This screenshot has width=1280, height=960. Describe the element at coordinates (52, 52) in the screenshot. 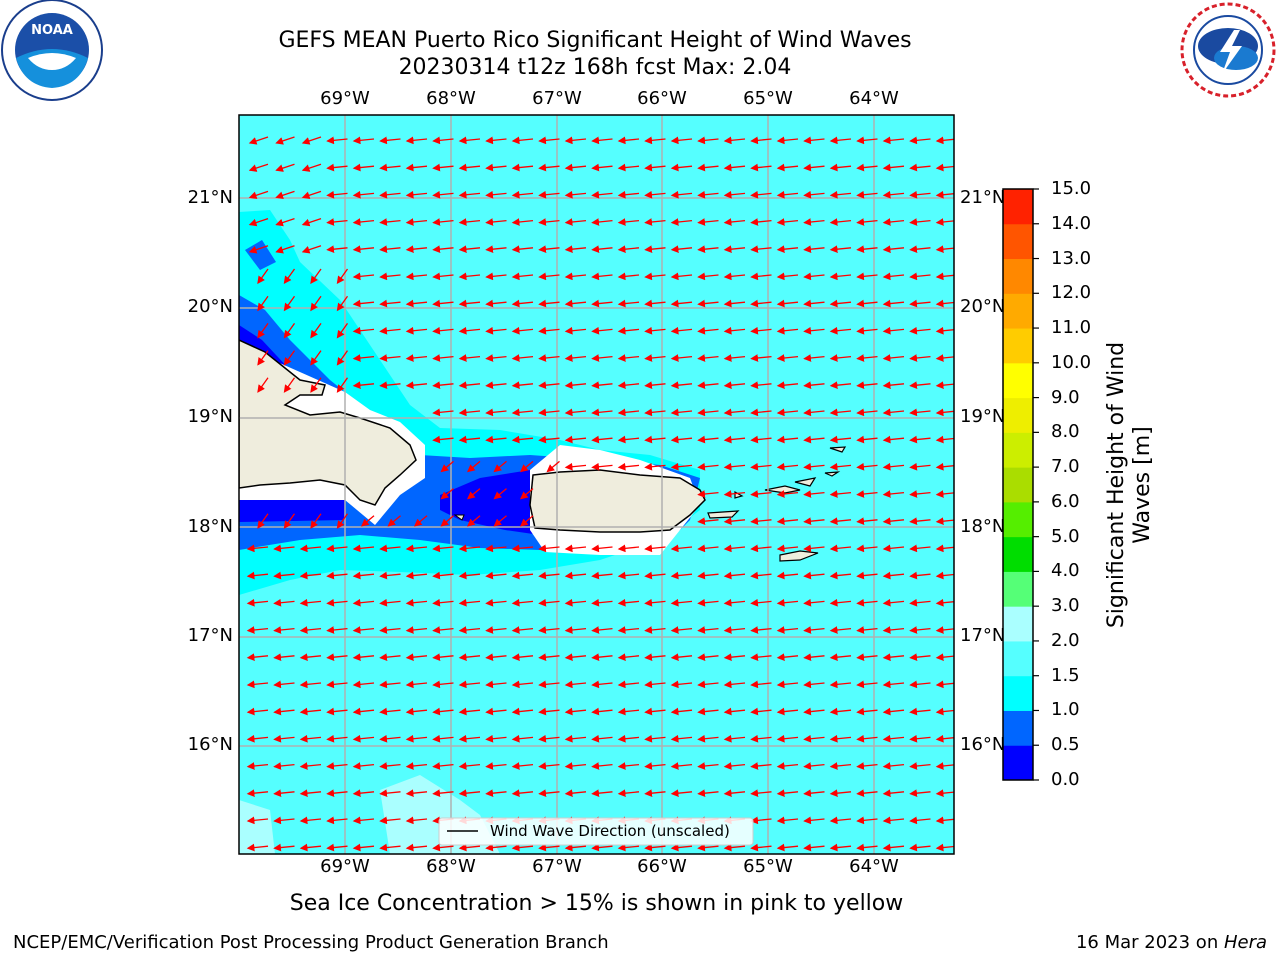

I see `noaa-logo-icon: NOAA` at that location.